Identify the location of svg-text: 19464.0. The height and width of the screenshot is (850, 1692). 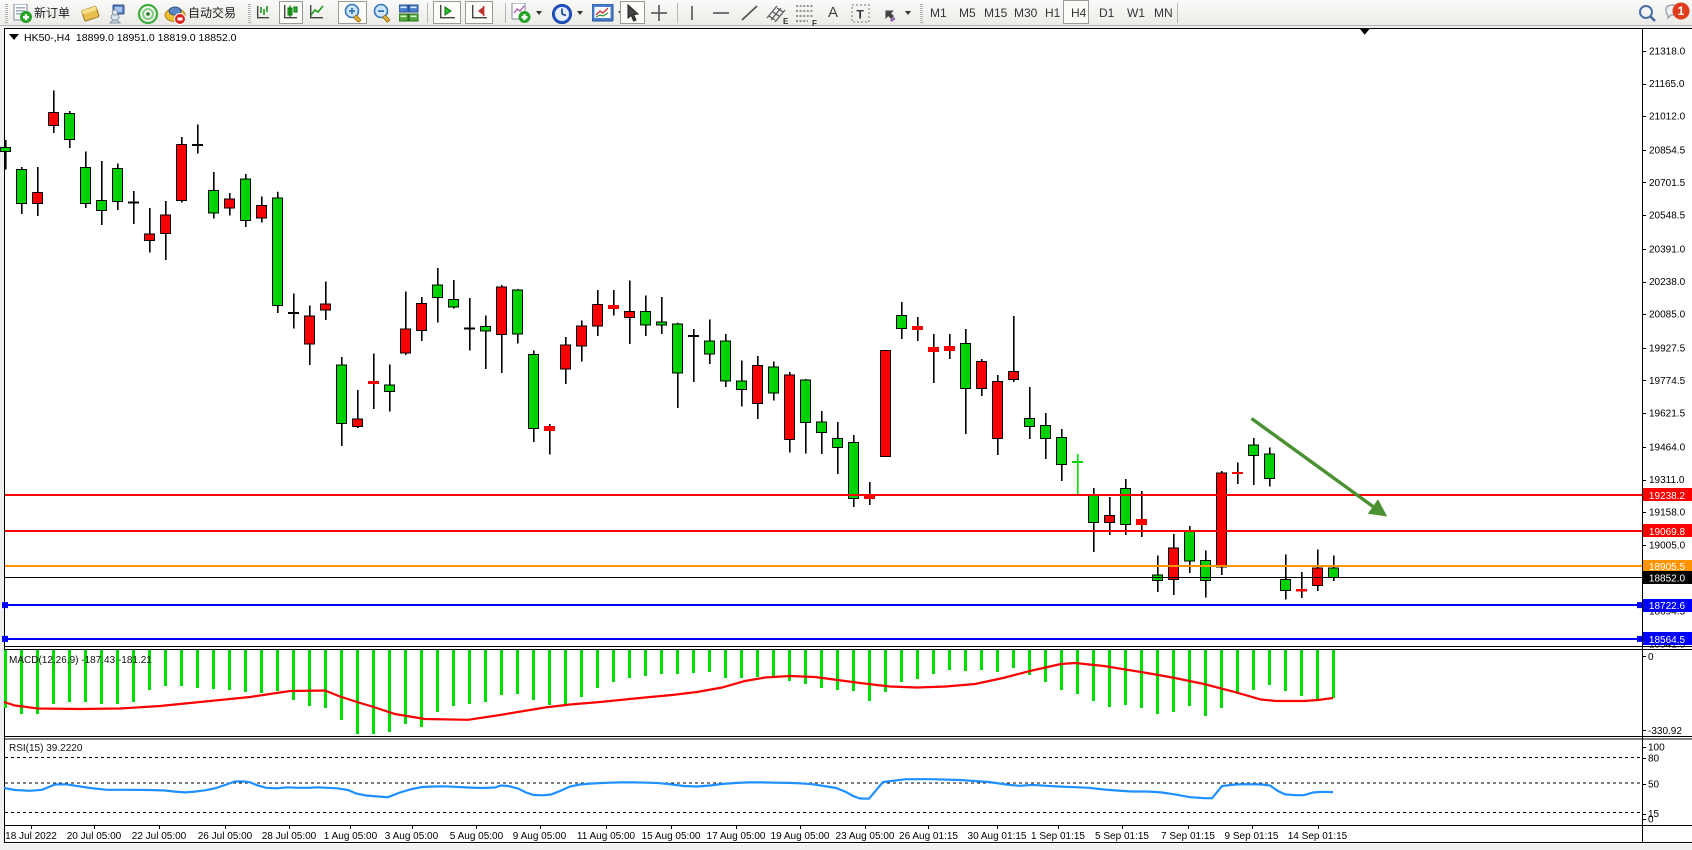
(1667, 447).